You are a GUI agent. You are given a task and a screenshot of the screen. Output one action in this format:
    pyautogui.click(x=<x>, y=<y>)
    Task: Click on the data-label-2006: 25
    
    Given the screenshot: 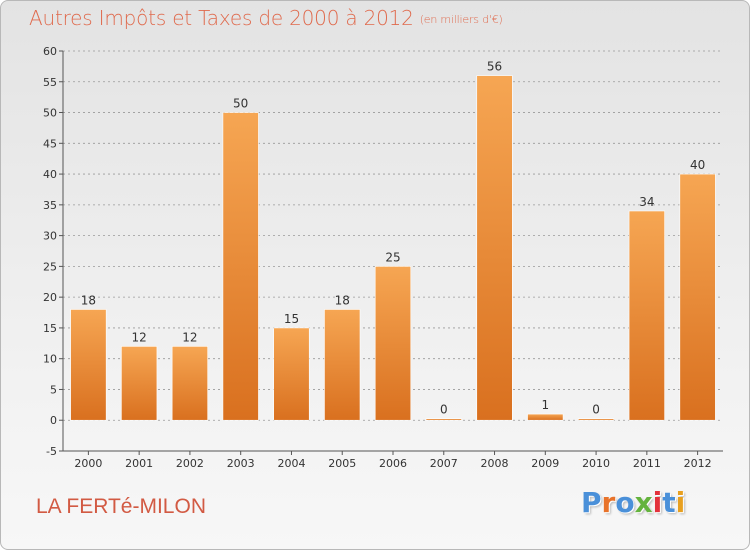 What is the action you would take?
    pyautogui.click(x=392, y=257)
    